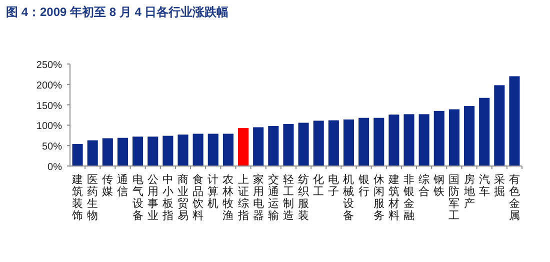 The width and height of the screenshot is (550, 262). I want to click on x-tick-label: 公用事业, so click(152, 198).